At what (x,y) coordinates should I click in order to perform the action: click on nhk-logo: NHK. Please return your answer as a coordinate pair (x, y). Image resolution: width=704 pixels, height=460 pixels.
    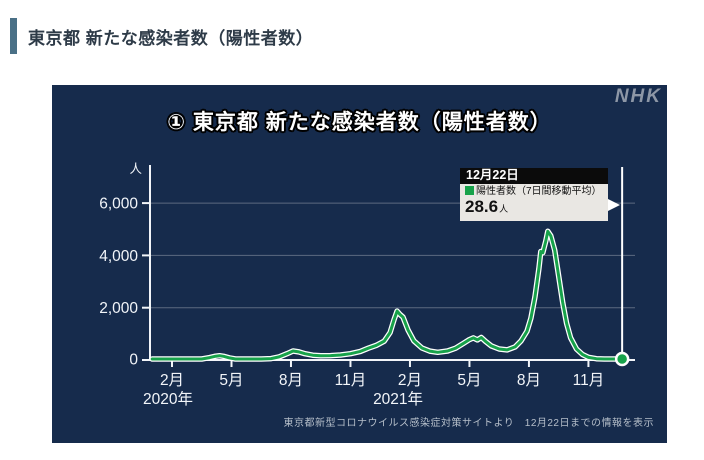
    Looking at the image, I should click on (638, 96).